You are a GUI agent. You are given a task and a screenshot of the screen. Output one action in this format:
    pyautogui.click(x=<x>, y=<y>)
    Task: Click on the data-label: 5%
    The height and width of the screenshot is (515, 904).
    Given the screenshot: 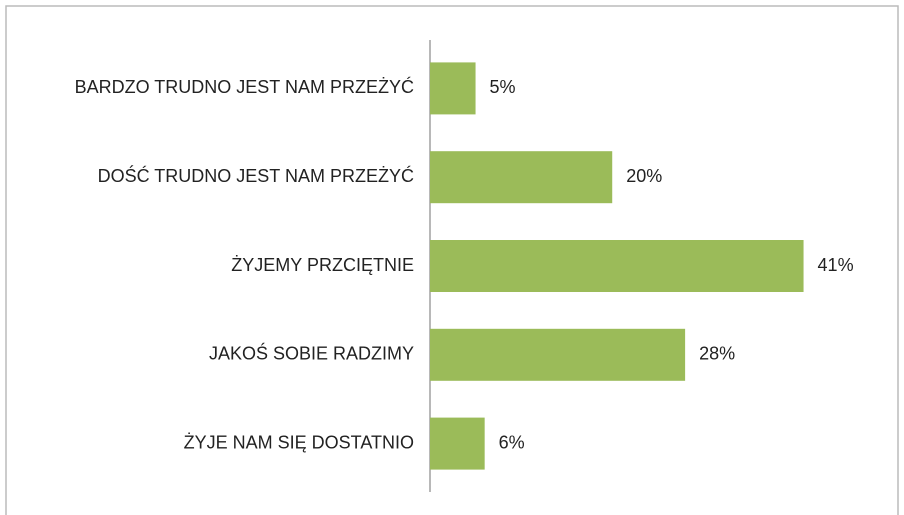 What is the action you would take?
    pyautogui.click(x=503, y=87)
    